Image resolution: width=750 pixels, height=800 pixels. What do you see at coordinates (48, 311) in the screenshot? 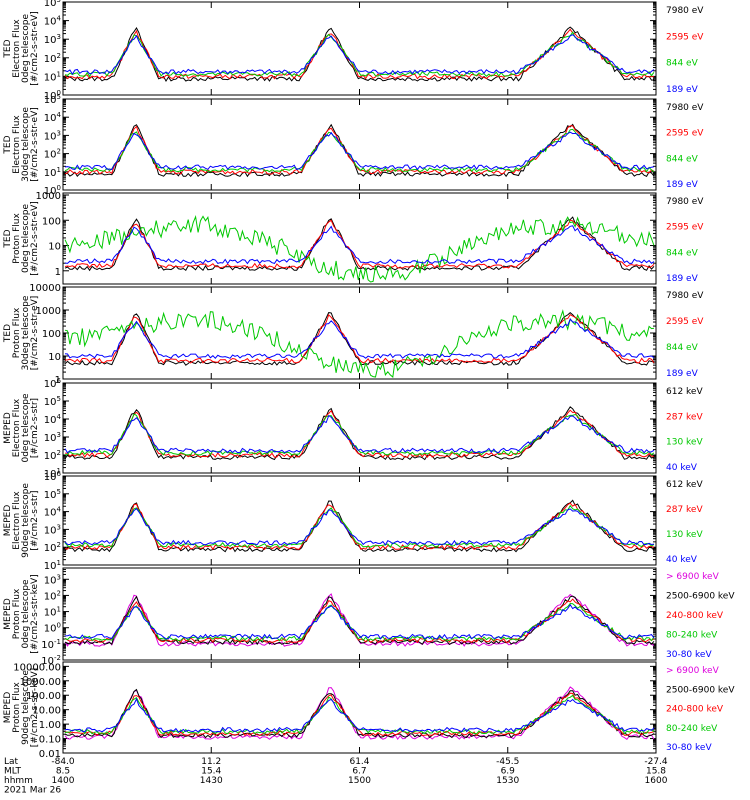
I see `y-tick-label: 1000` at bounding box center [48, 311].